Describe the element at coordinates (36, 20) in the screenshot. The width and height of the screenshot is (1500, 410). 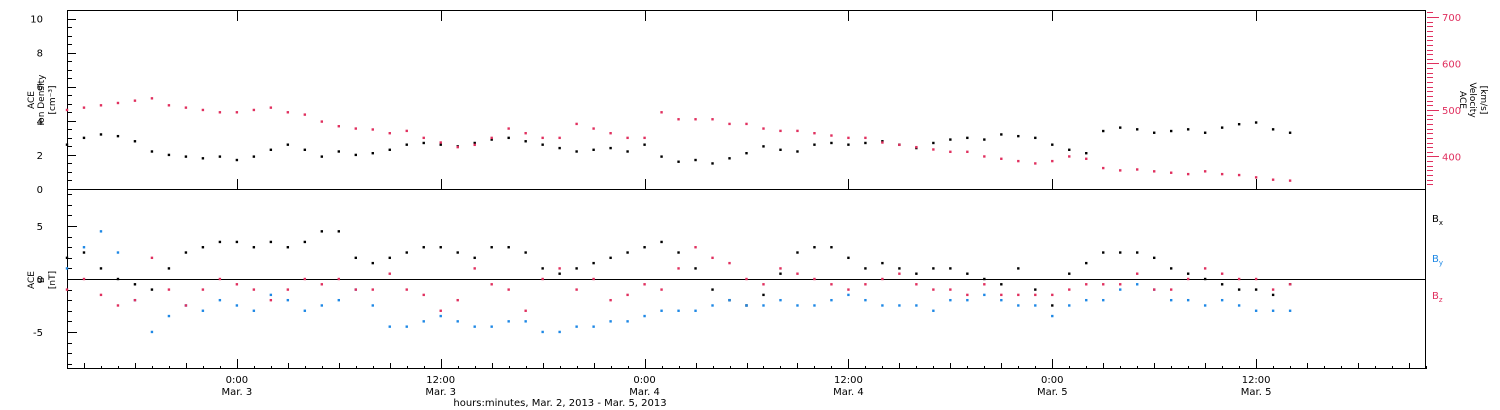
I see `top-left-tick-label: 10` at that location.